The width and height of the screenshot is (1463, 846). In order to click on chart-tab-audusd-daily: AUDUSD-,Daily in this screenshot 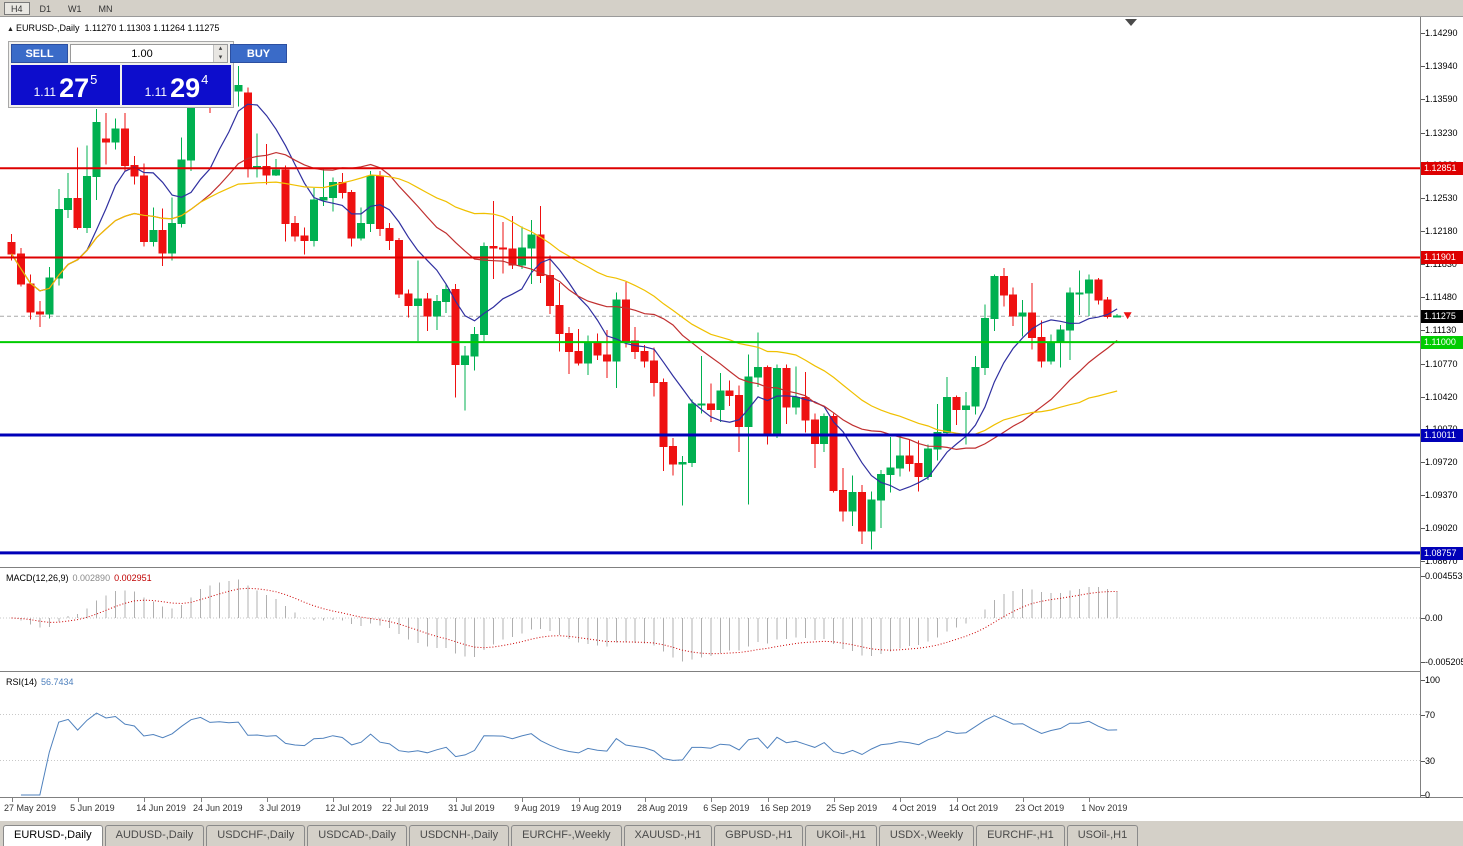, I will do `click(154, 835)`.